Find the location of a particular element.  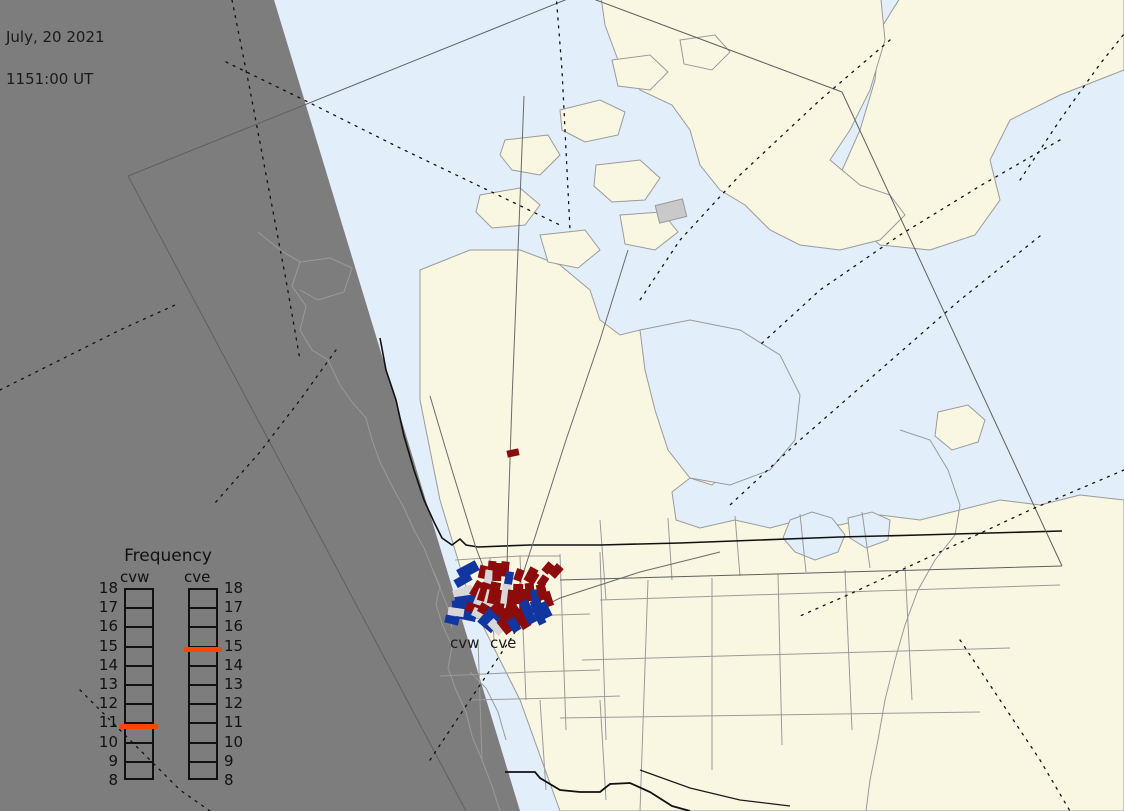

timestamp-time: 1151:00 UT is located at coordinates (50, 79).